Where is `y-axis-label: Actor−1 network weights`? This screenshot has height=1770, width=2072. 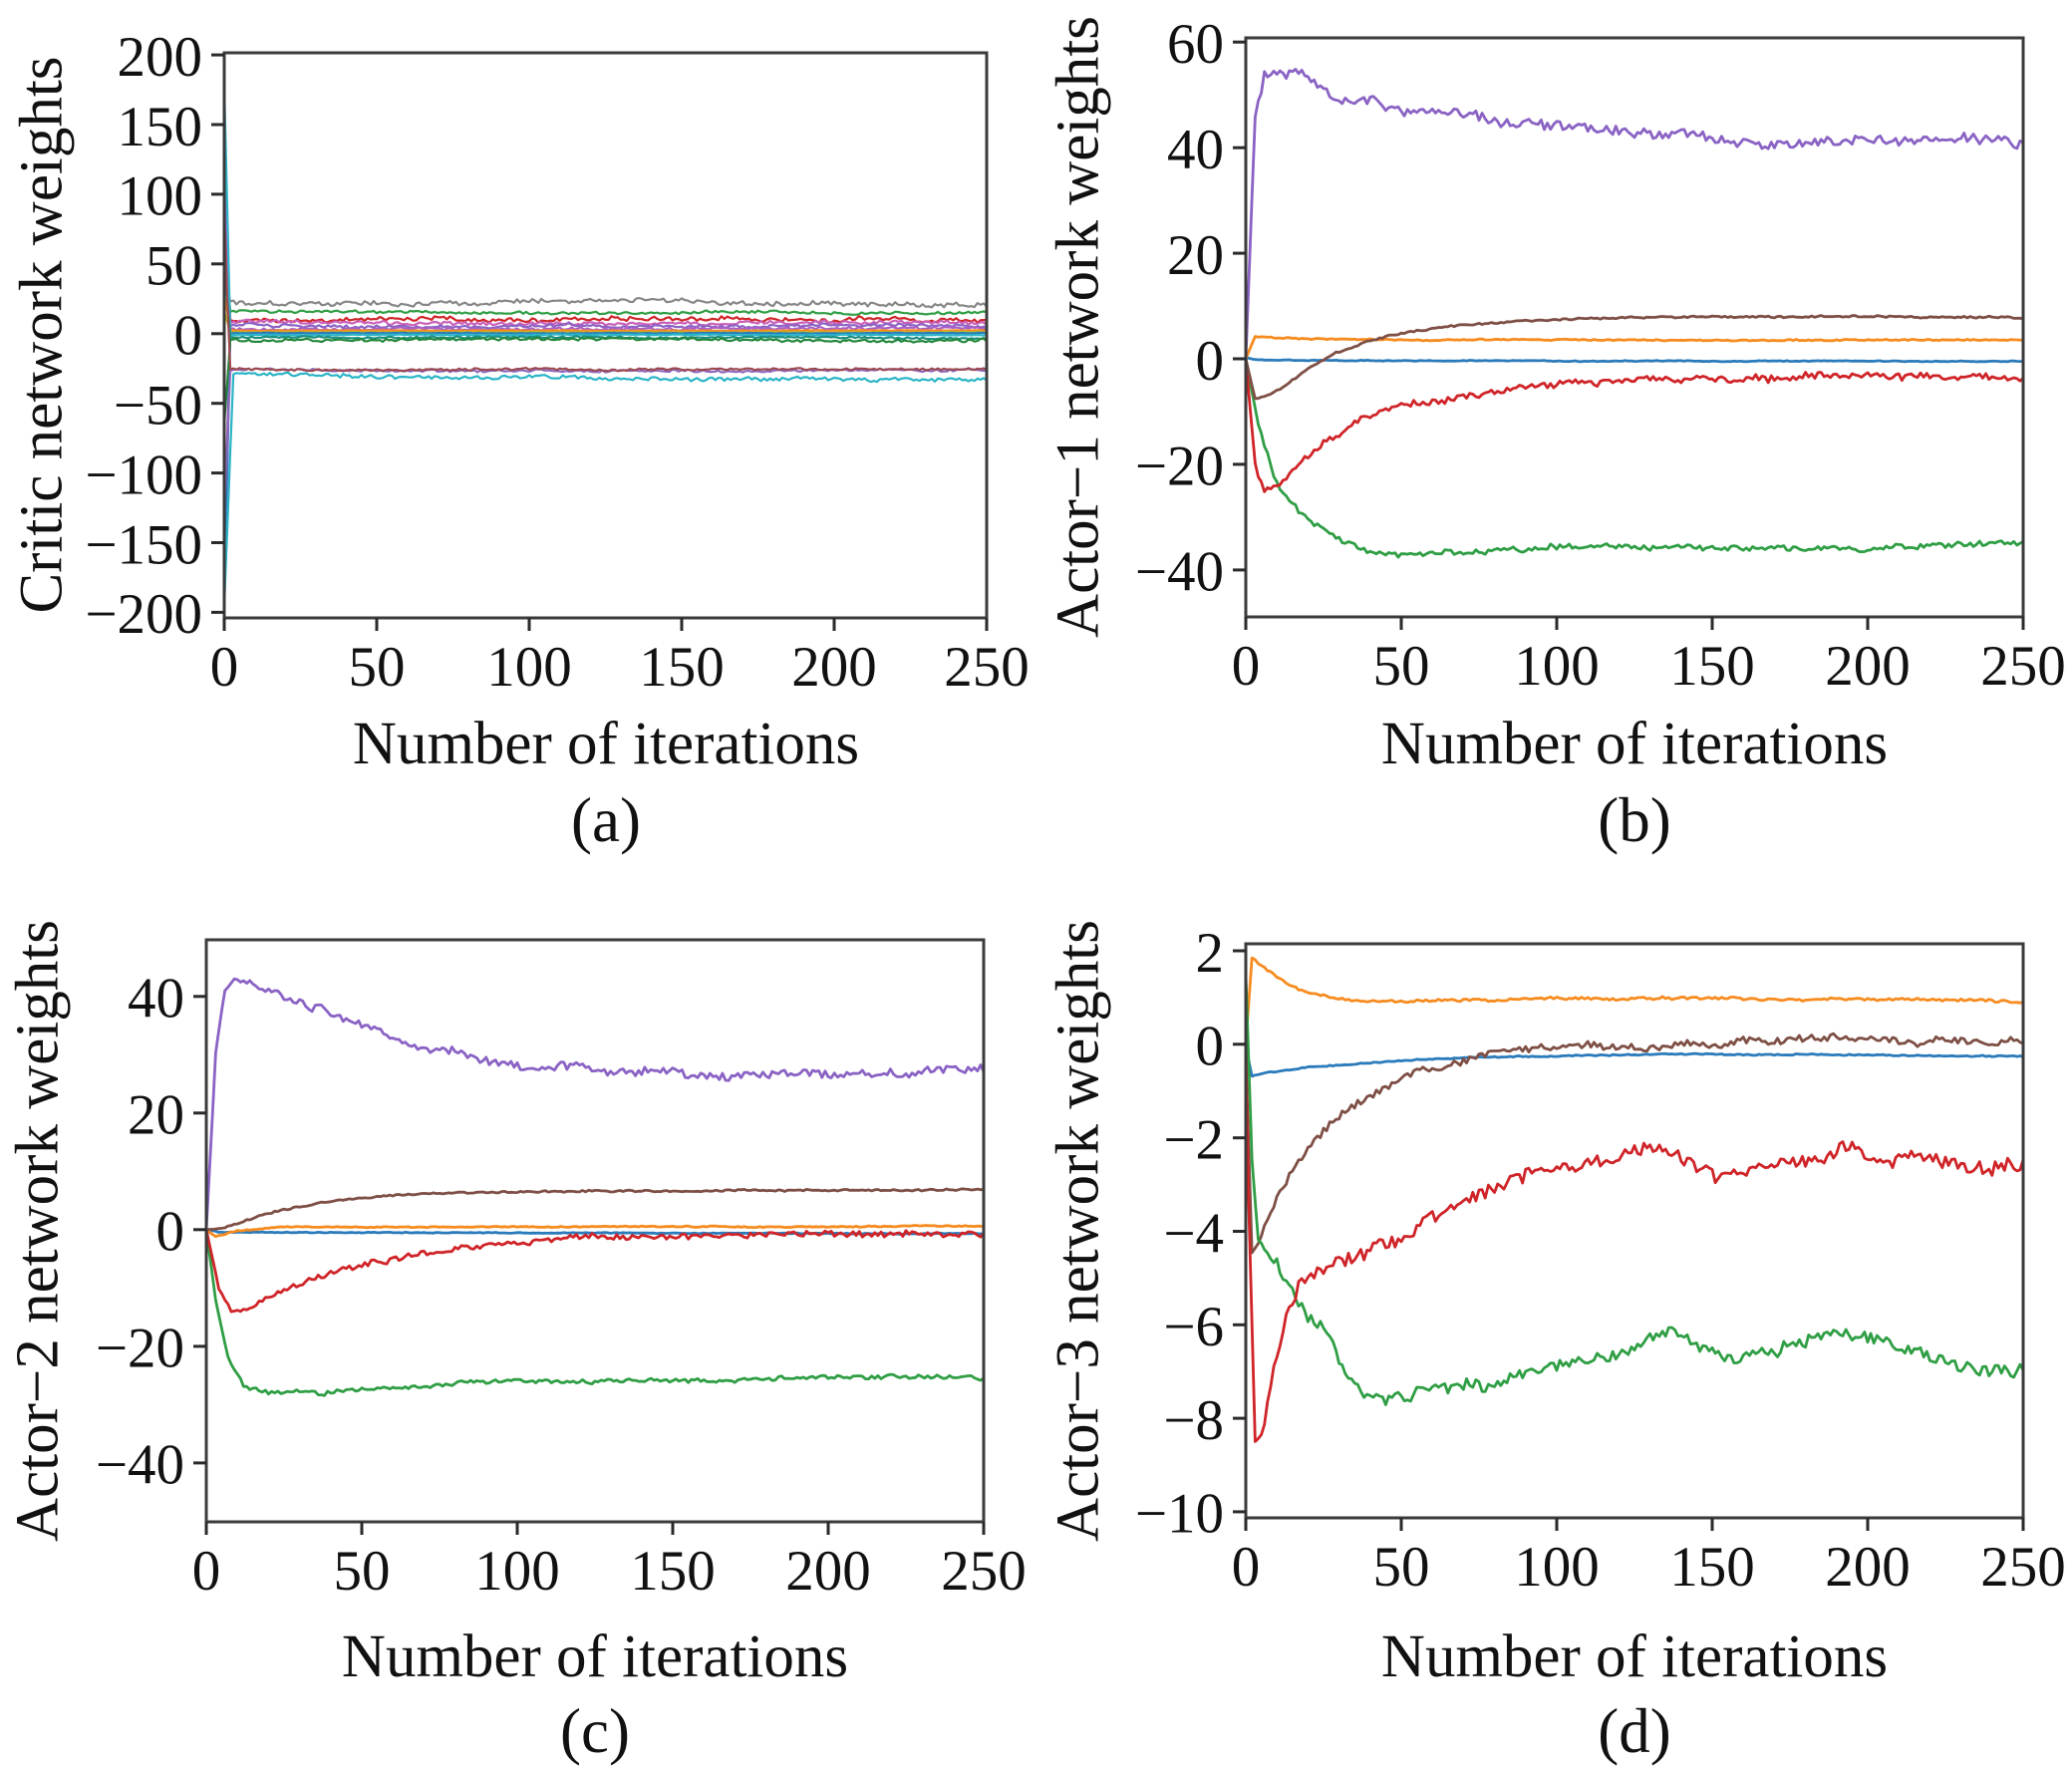 y-axis-label: Actor−1 network weights is located at coordinates (1078, 327).